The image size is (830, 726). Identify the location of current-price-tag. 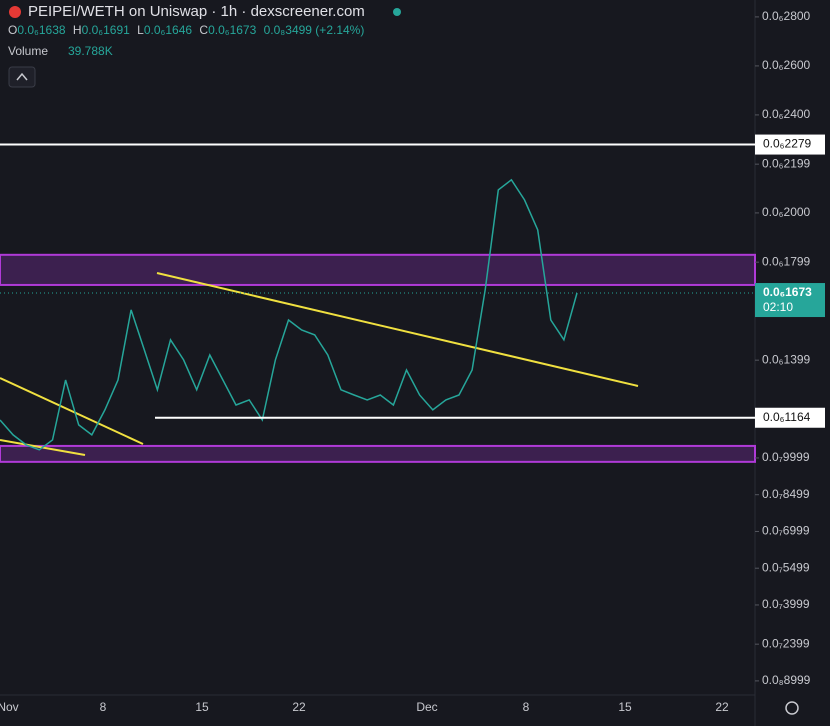
(790, 300).